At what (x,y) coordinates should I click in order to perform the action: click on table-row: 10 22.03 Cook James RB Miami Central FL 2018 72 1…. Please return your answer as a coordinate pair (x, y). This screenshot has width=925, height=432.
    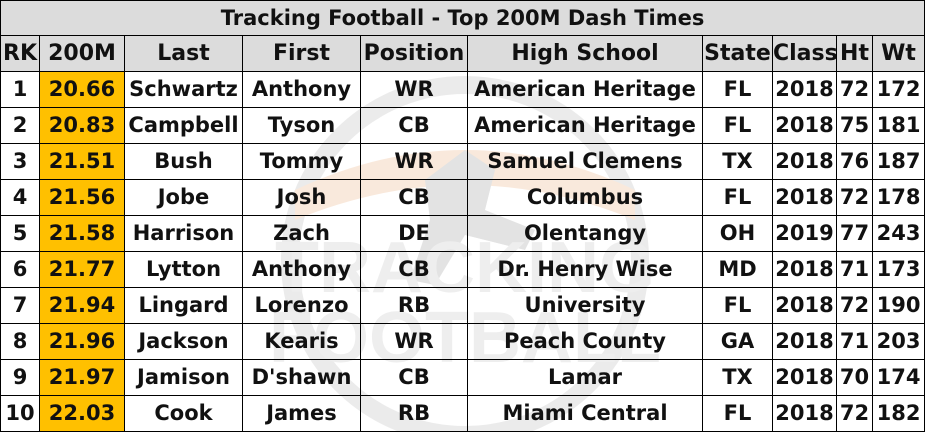
    Looking at the image, I should click on (462, 413).